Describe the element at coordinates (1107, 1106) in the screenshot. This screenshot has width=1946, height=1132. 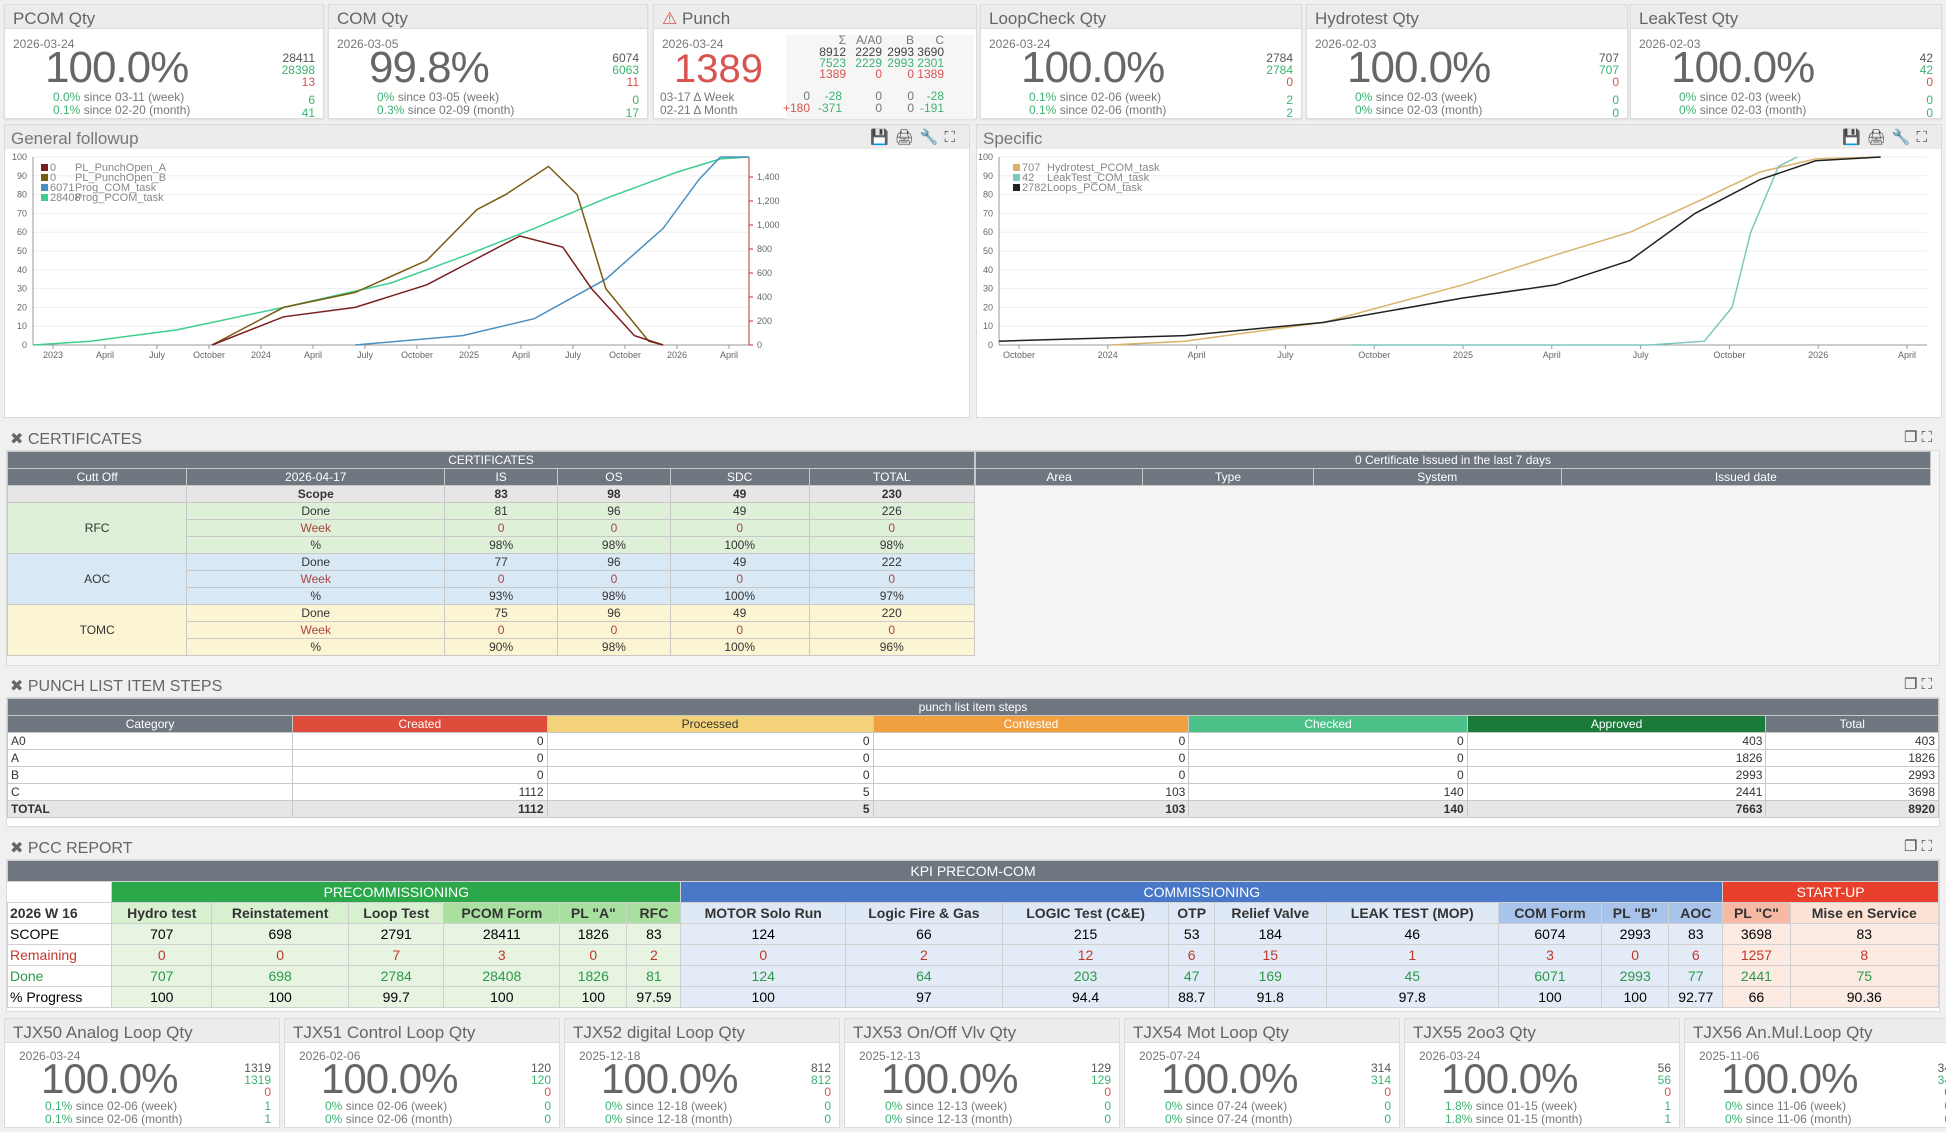
I see `kpi-week-value: 0` at that location.